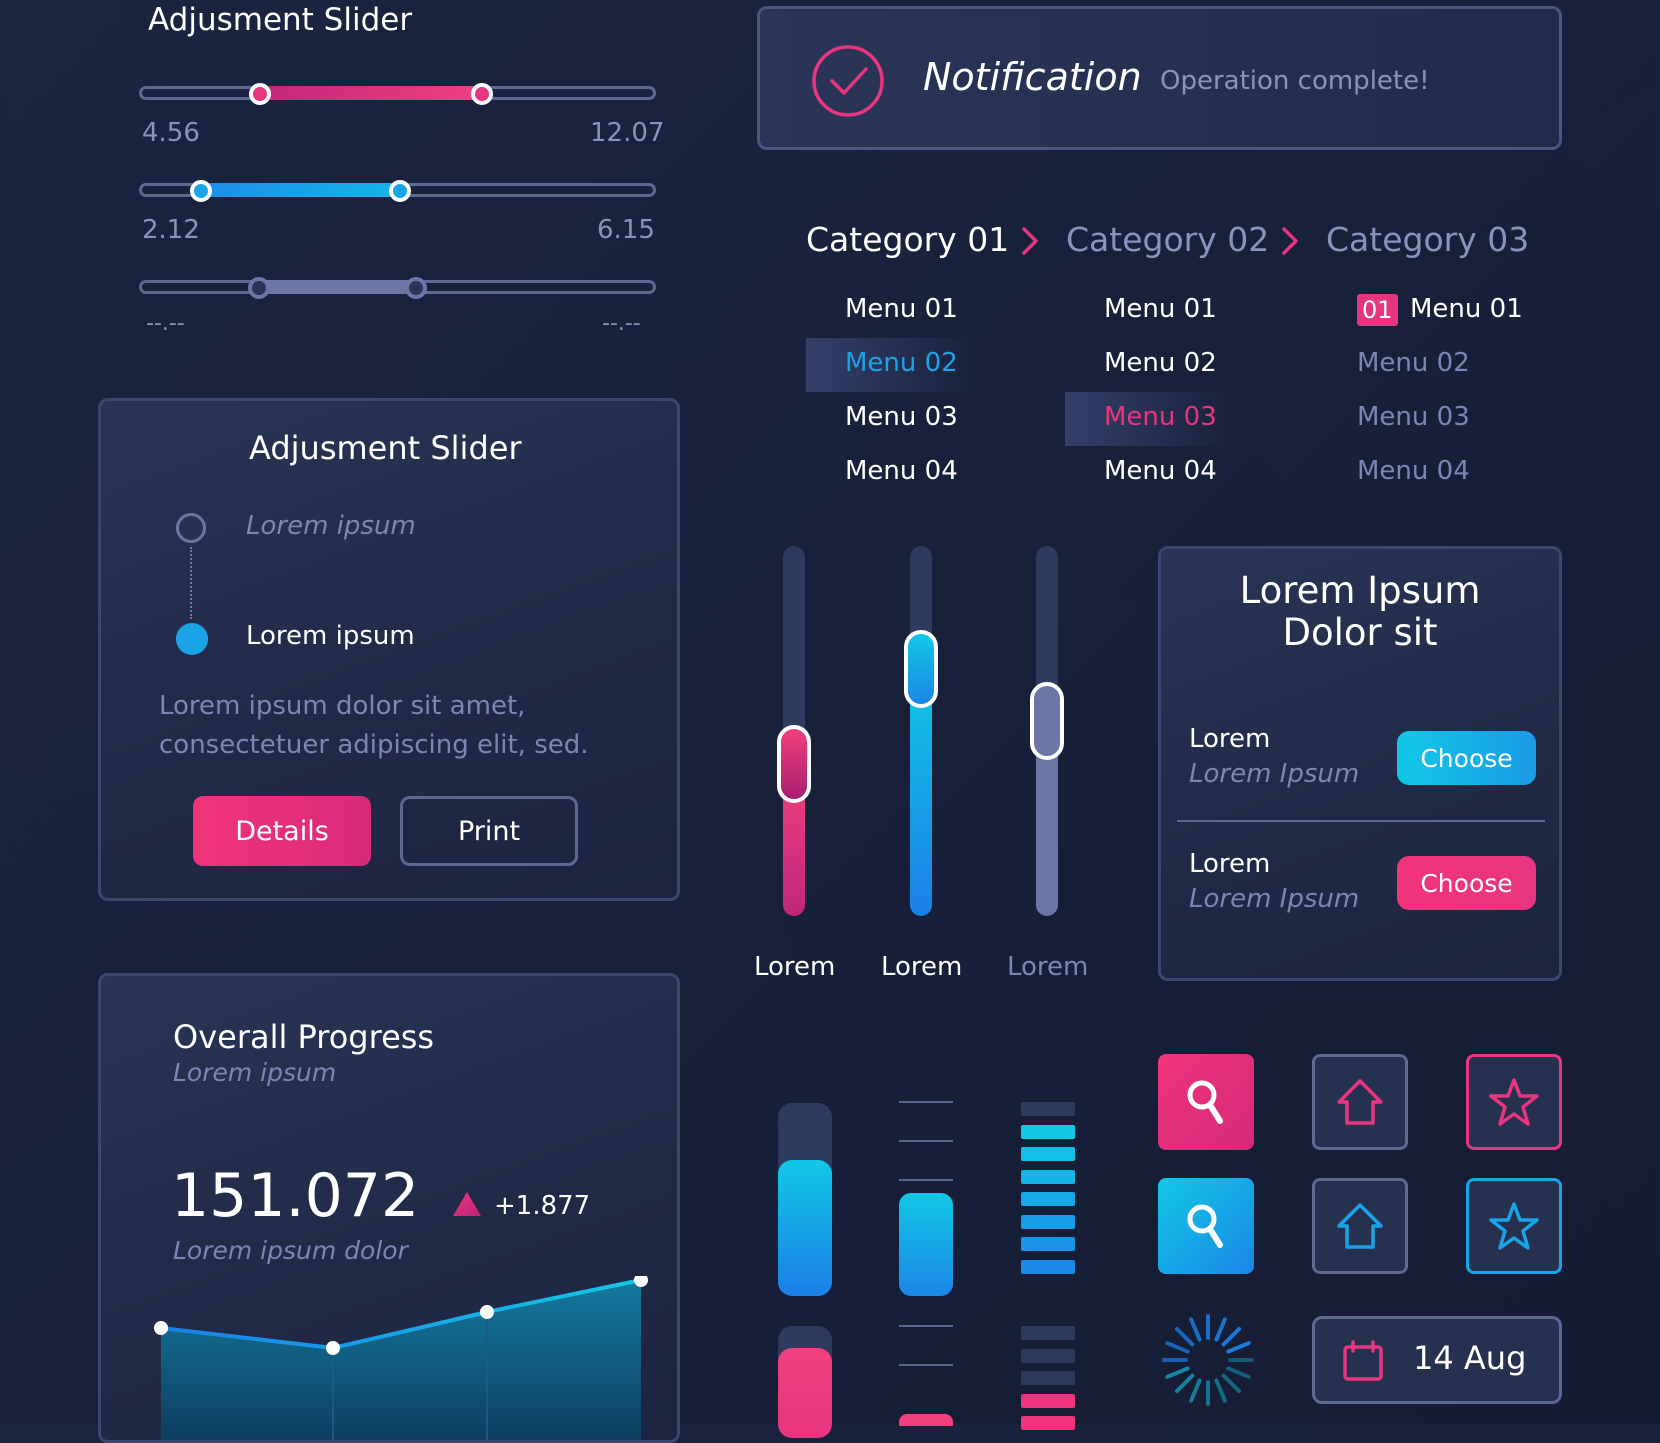 The height and width of the screenshot is (1443, 1660). What do you see at coordinates (489, 831) in the screenshot?
I see `print-button: Print` at bounding box center [489, 831].